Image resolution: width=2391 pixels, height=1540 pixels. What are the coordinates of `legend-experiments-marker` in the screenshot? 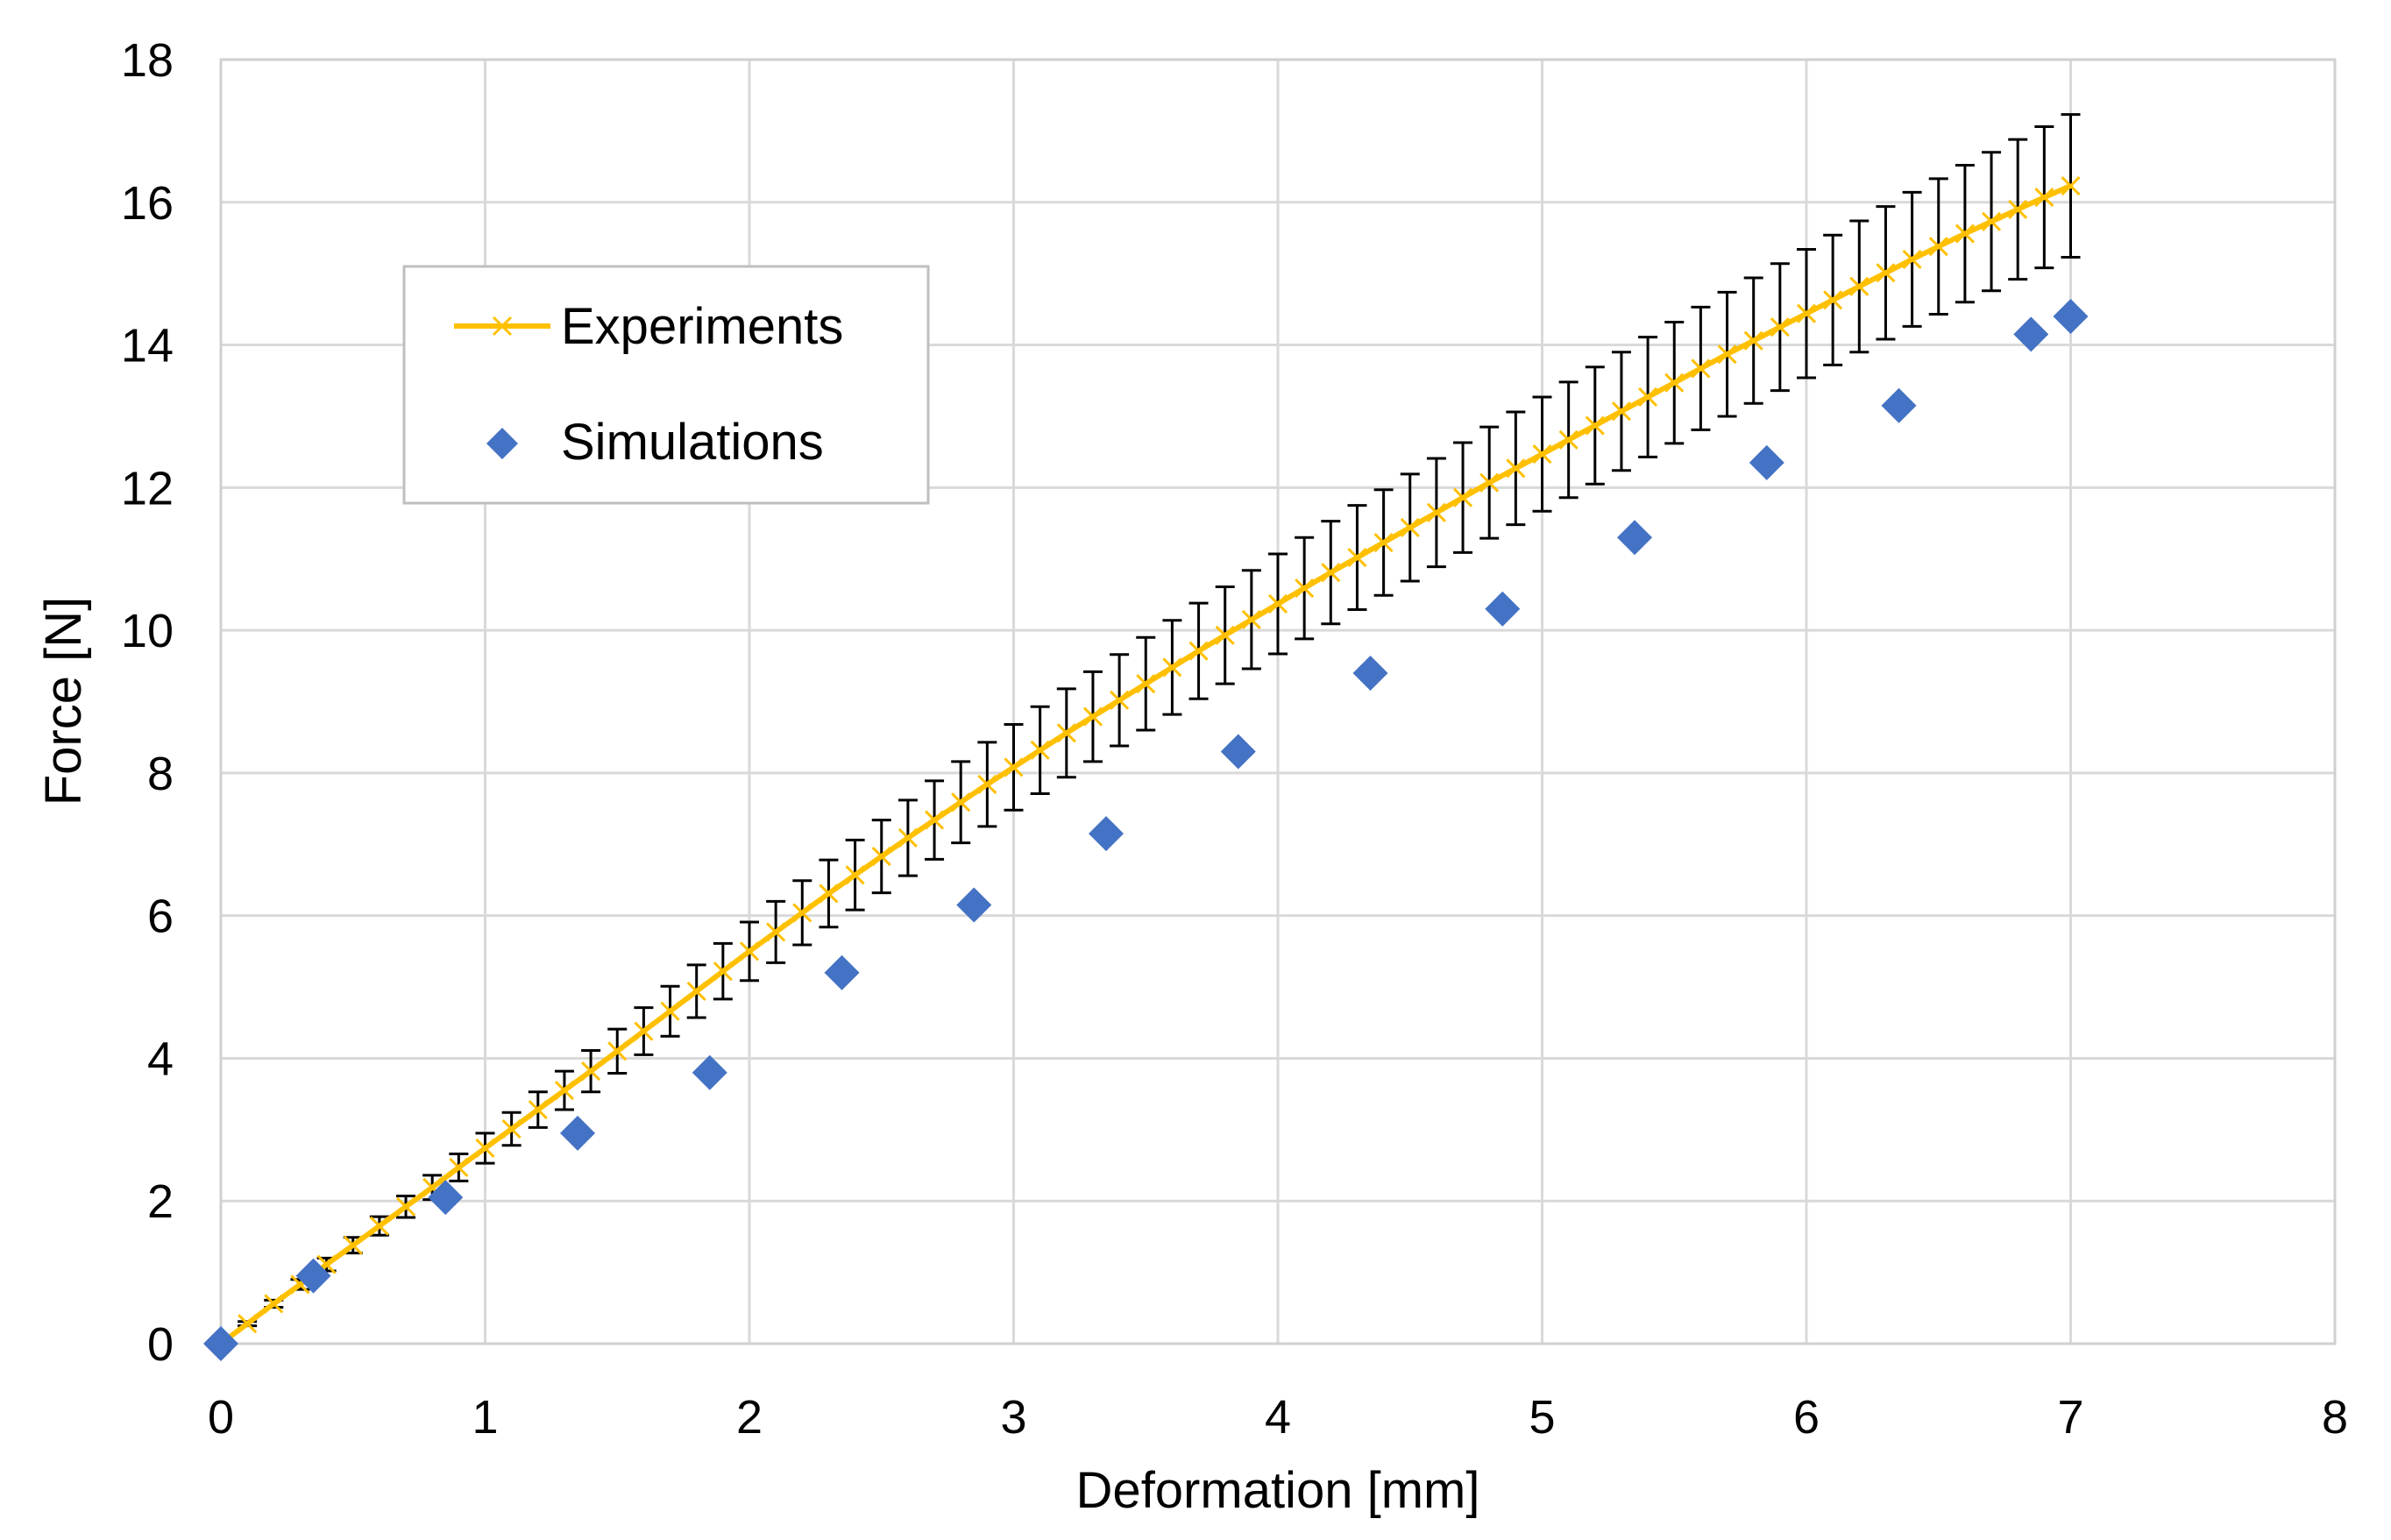 It's located at (503, 326).